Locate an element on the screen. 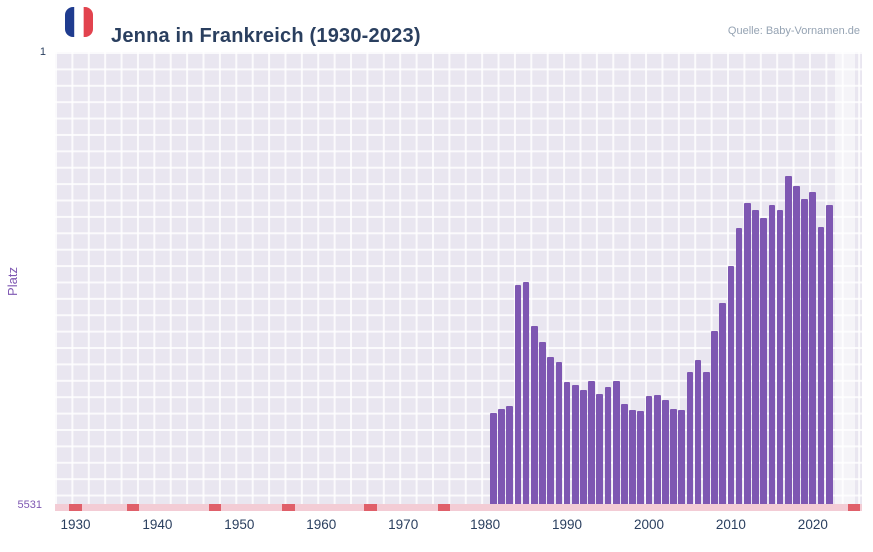 This screenshot has height=552, width=873. bar-year-1982 is located at coordinates (501, 459).